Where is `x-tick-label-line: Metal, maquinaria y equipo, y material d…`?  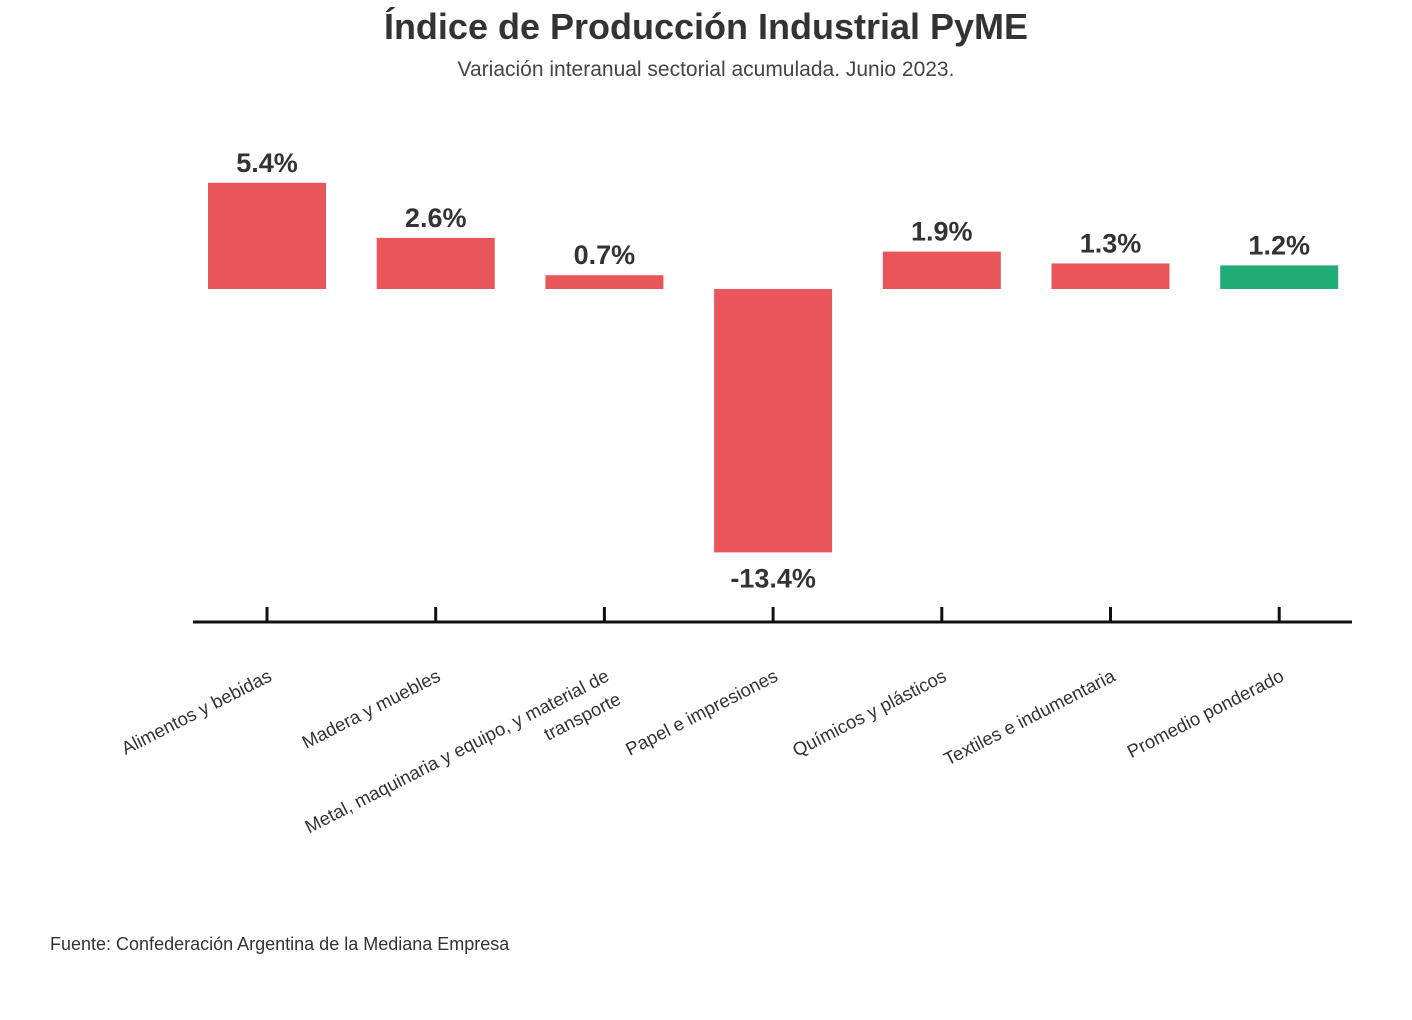 x-tick-label-line: Metal, maquinaria y equipo, y material d… is located at coordinates (456, 751).